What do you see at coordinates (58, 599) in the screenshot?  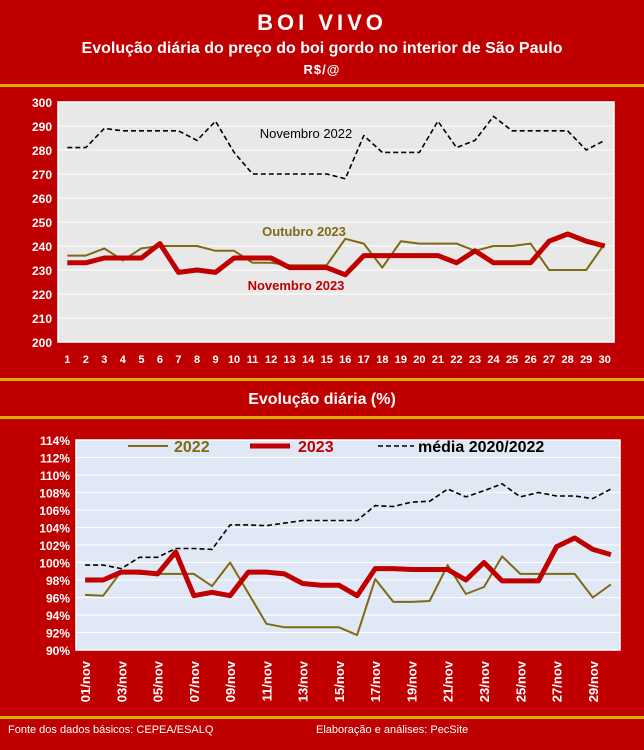 I see `y-tick-label: 96%` at bounding box center [58, 599].